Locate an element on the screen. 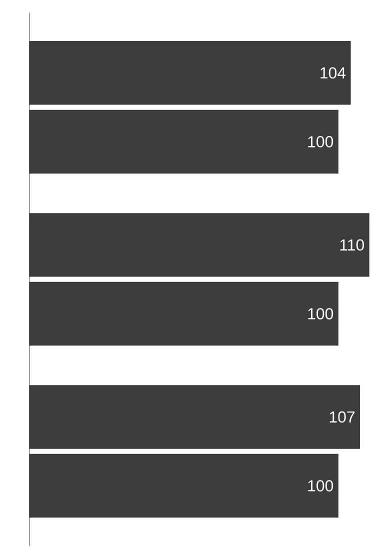 The width and height of the screenshot is (386, 554). data-label: 104 is located at coordinates (333, 73).